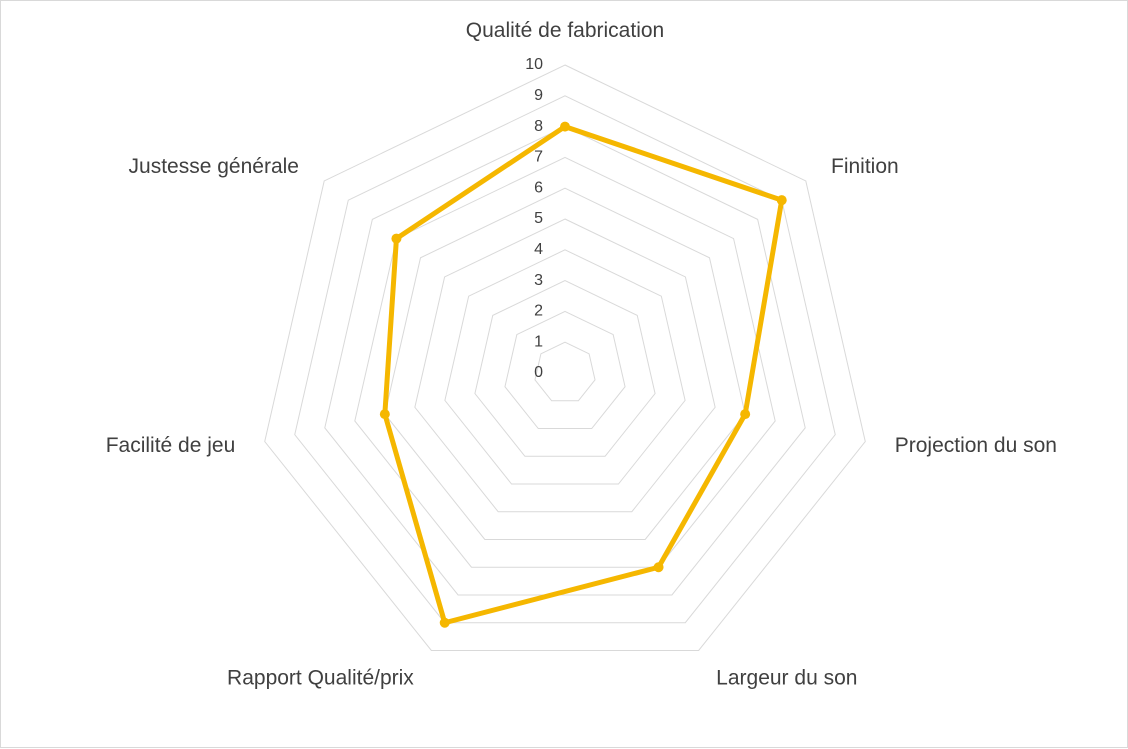 This screenshot has height=749, width=1128. What do you see at coordinates (538, 311) in the screenshot?
I see `tick-label: 2` at bounding box center [538, 311].